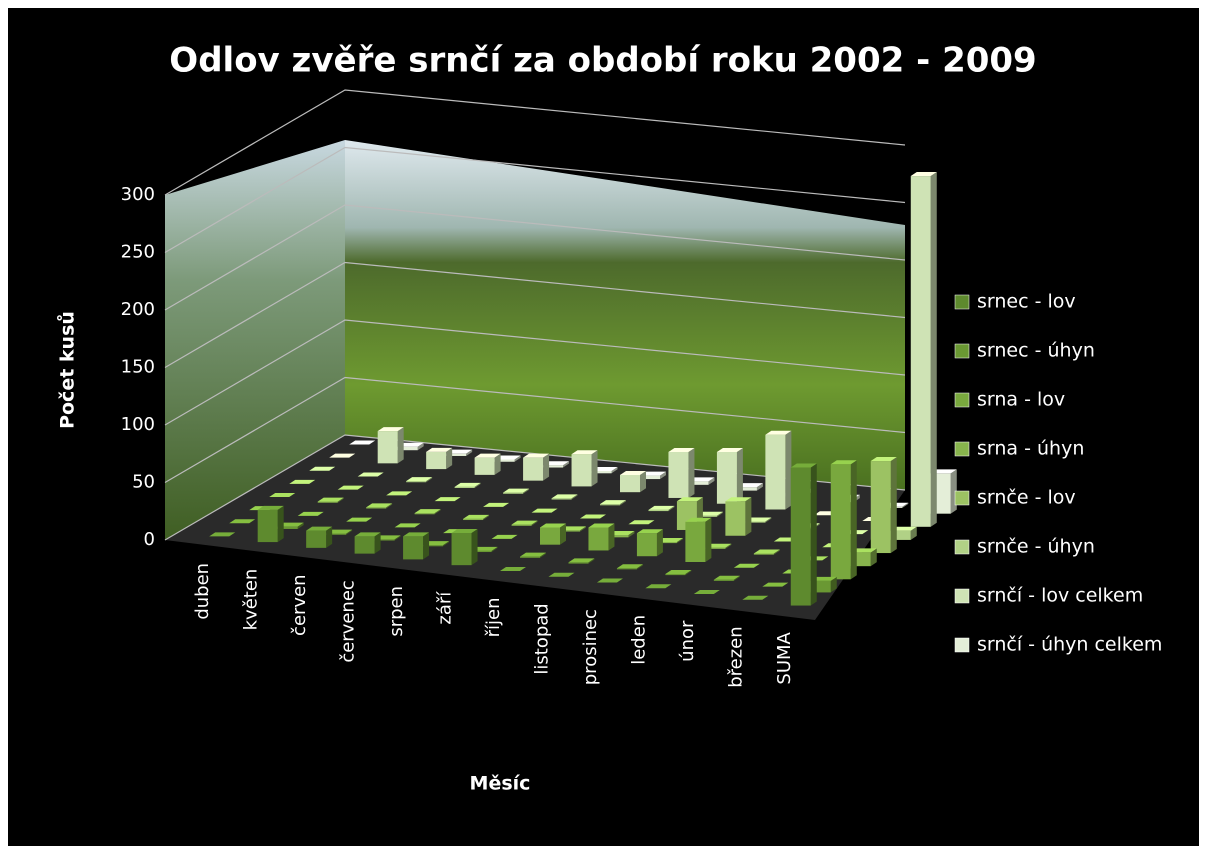  What do you see at coordinates (590, 647) in the screenshot?
I see `x-tick-label: prosinec` at bounding box center [590, 647].